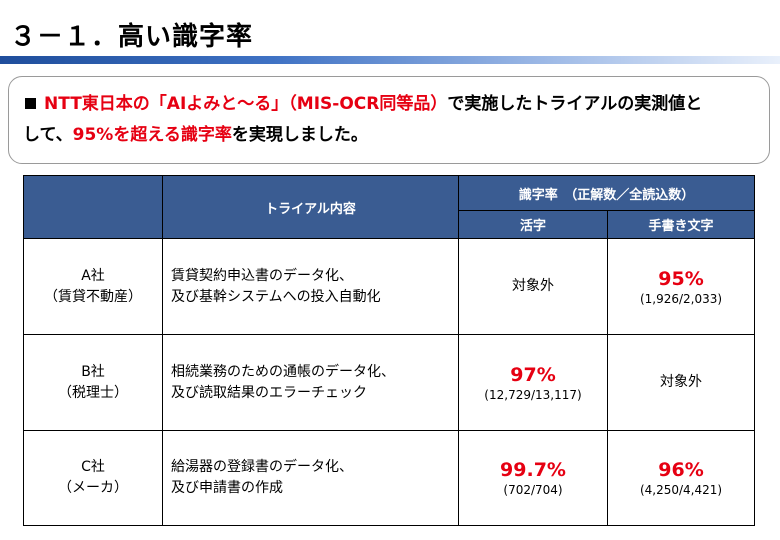 The image size is (780, 540). What do you see at coordinates (93, 382) in the screenshot?
I see `company-cell: B社 （税理士）` at bounding box center [93, 382].